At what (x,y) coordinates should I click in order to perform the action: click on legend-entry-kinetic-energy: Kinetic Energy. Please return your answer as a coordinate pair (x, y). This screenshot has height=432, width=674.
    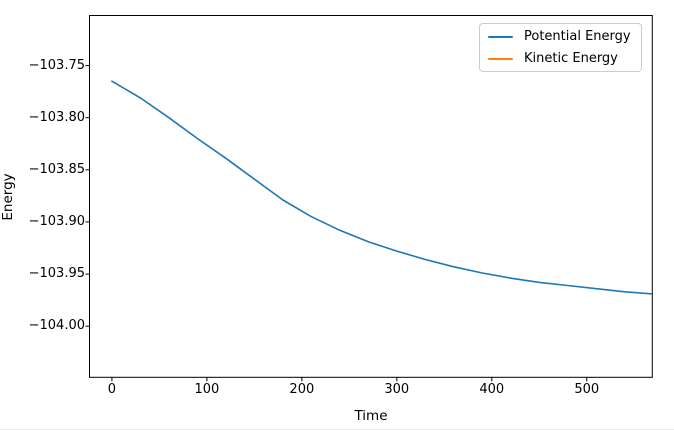
    Looking at the image, I should click on (561, 58).